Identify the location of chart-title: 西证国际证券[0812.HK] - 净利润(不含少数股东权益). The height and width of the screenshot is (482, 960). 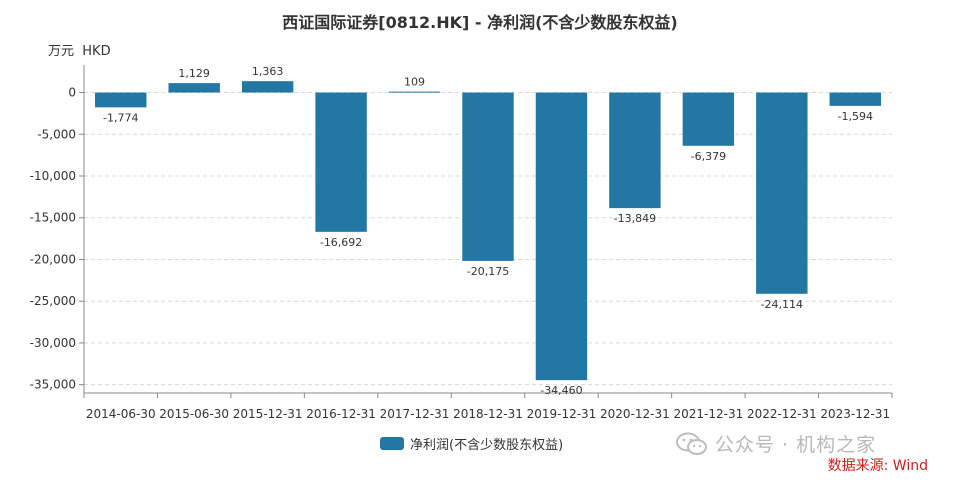
(480, 22).